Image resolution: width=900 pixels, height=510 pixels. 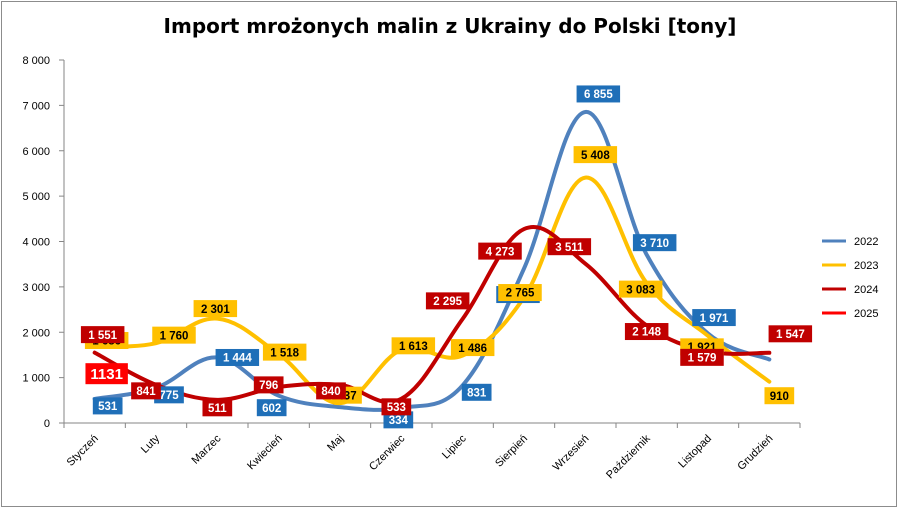 I want to click on x-tick-label: Sierpień, so click(x=511, y=451).